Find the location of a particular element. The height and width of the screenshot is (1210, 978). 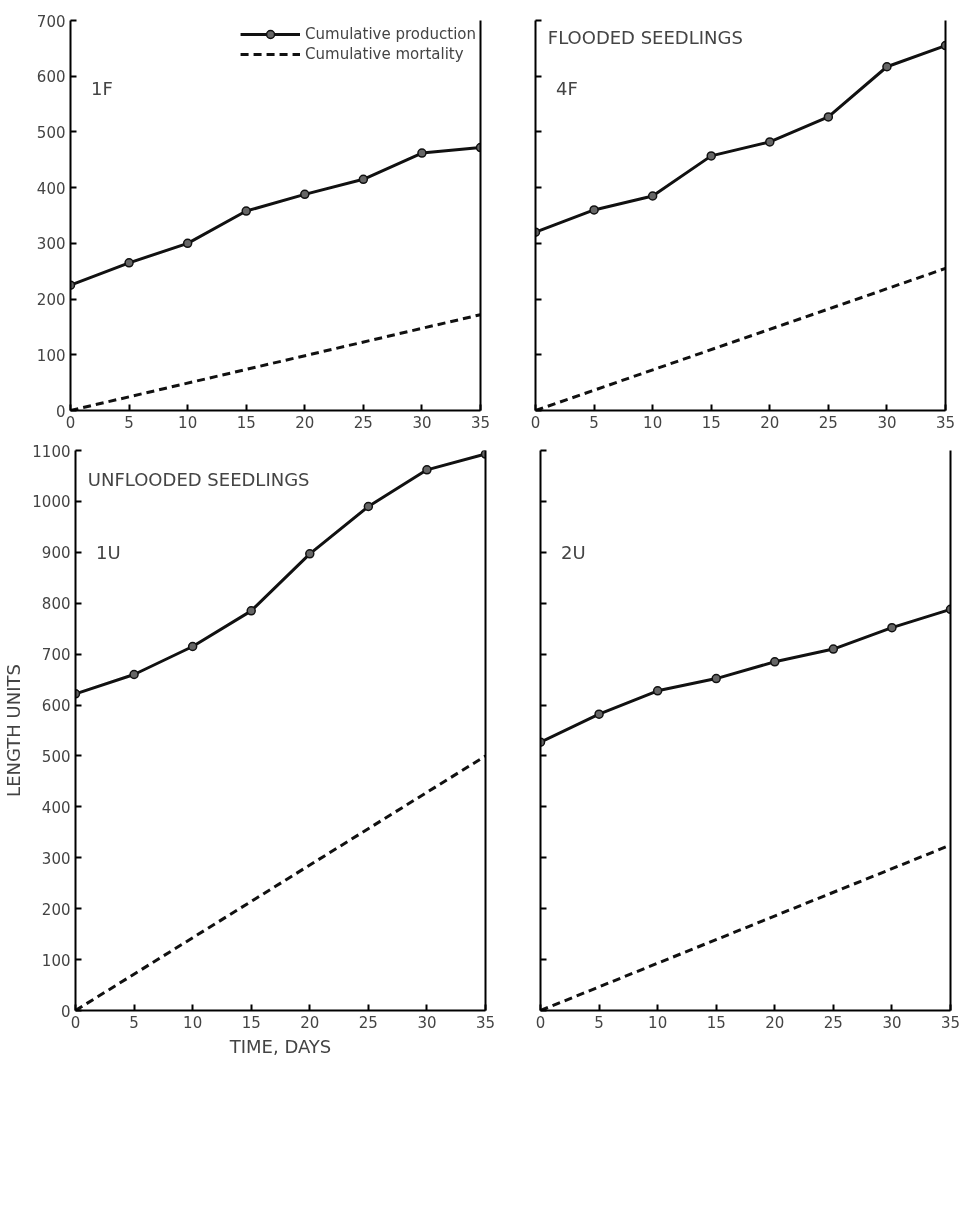

y-tick-label: 800 is located at coordinates (56, 604).